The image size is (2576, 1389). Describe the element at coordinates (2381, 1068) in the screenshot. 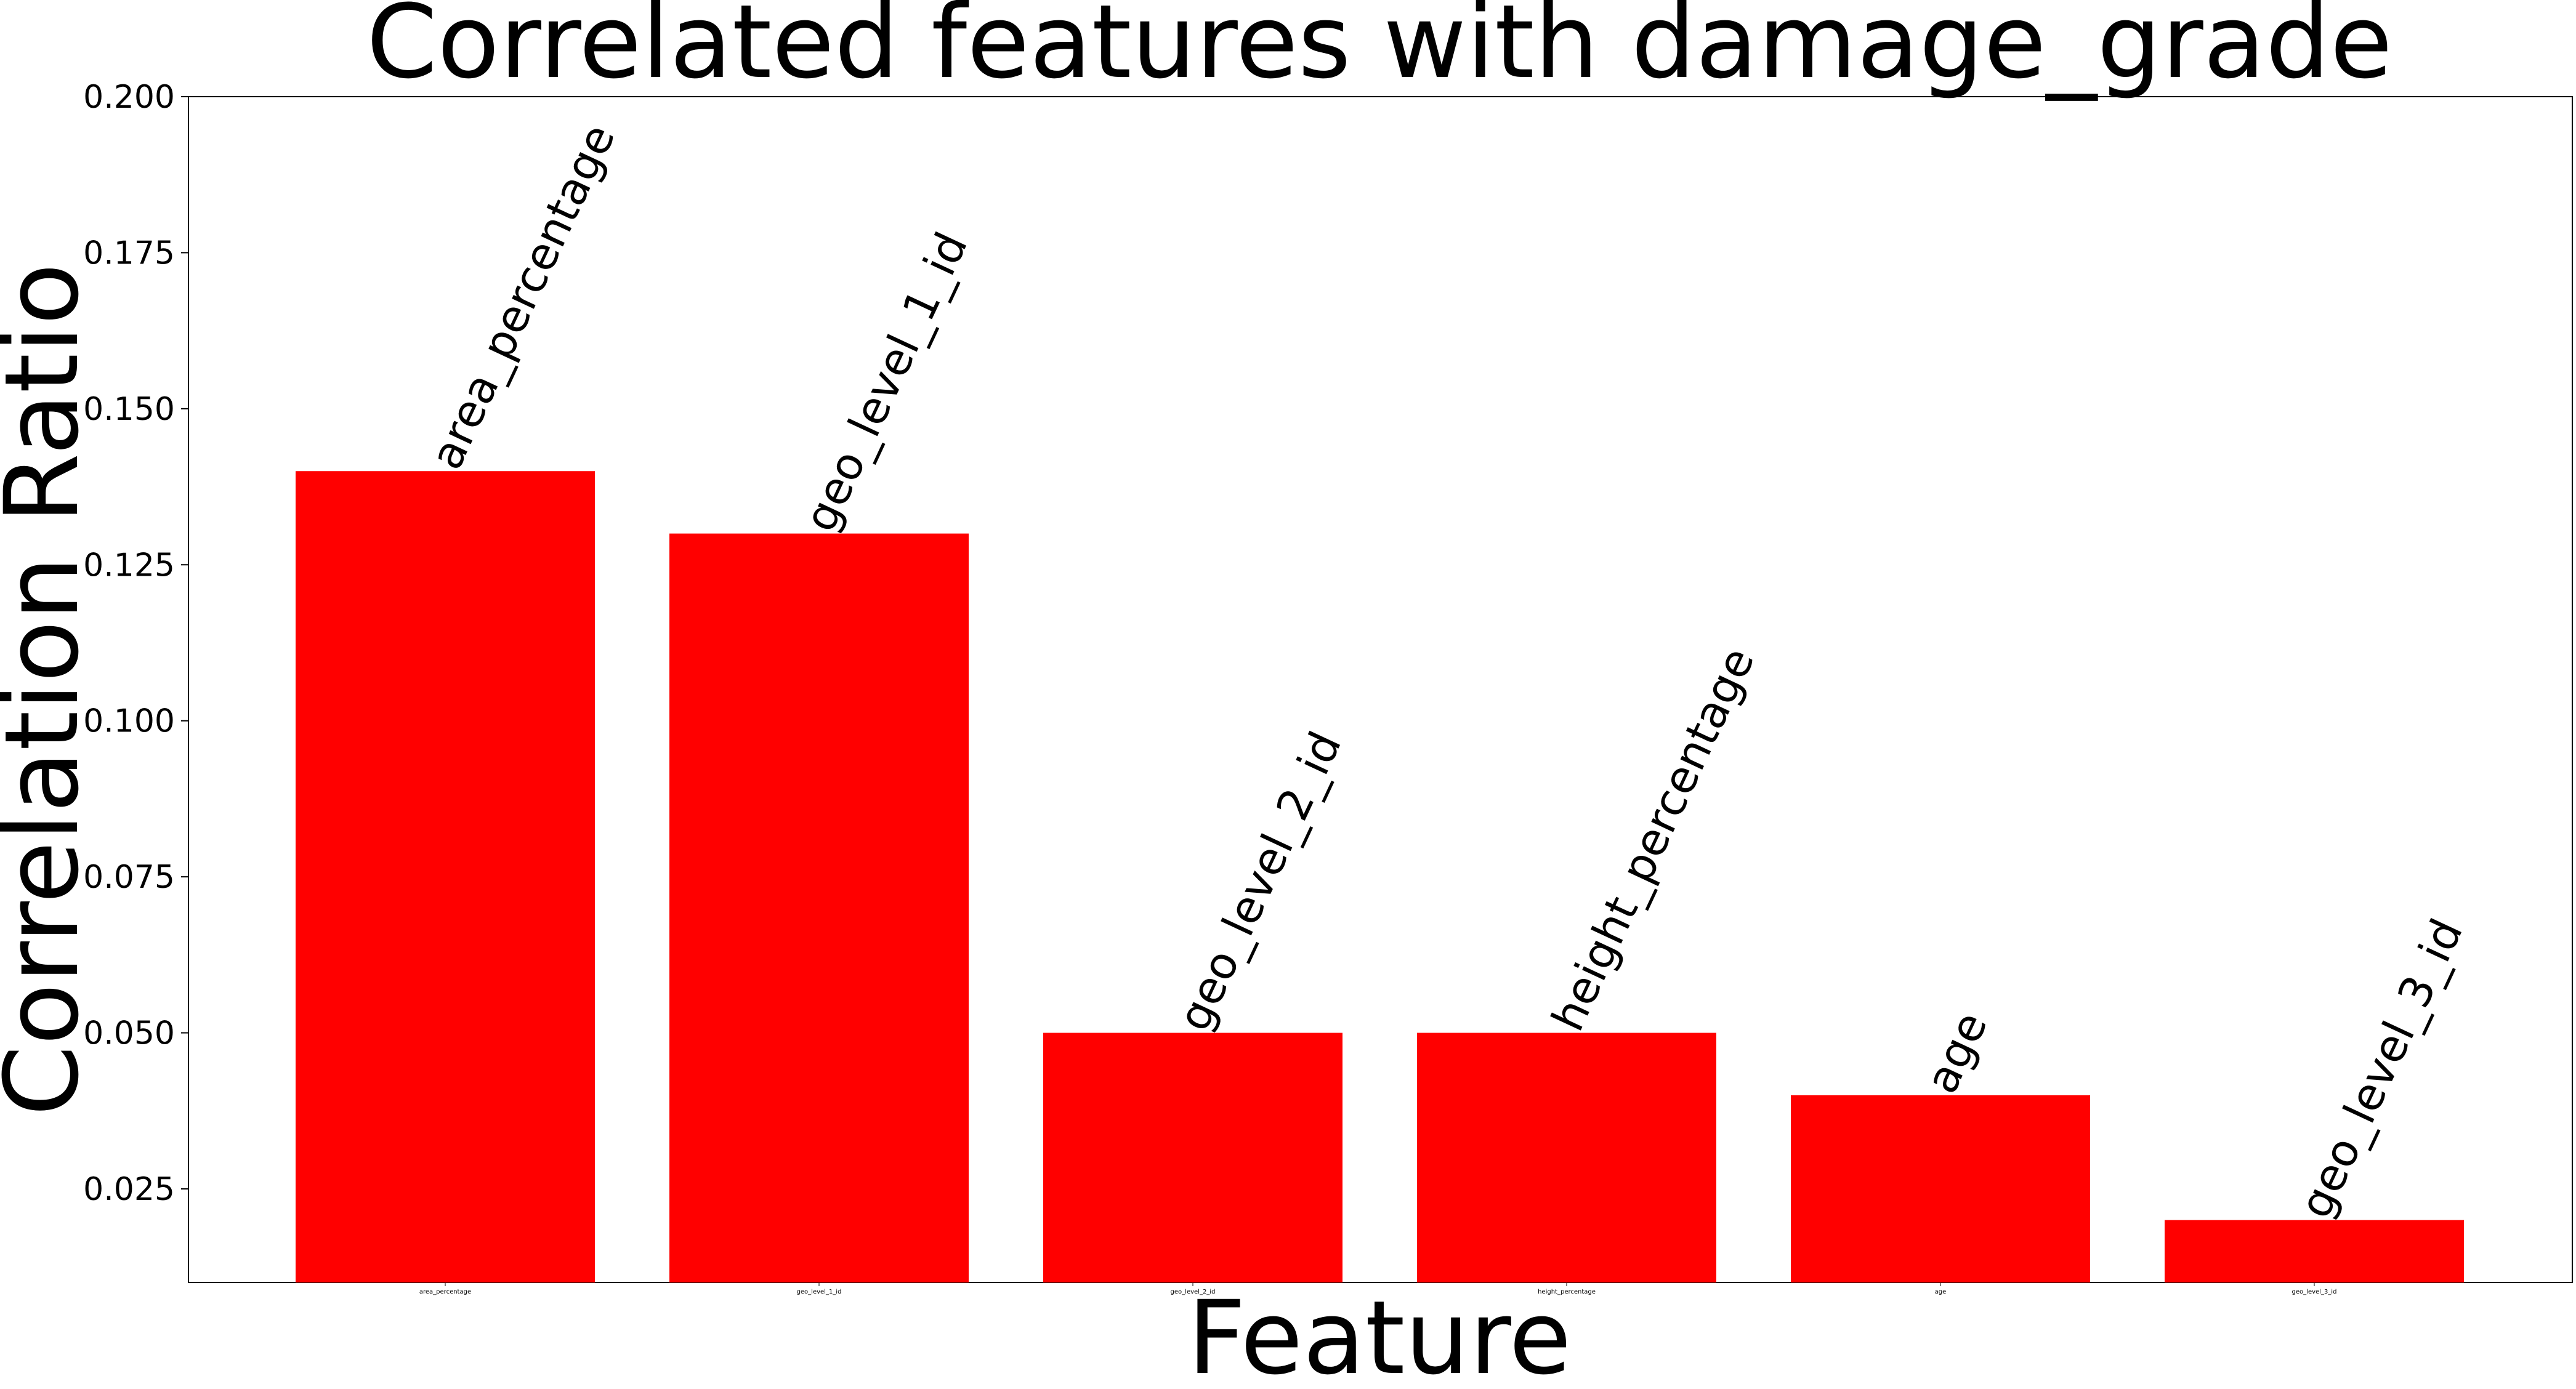

I see `bar-label-geo-level-3-id: geo_level_3_id` at that location.